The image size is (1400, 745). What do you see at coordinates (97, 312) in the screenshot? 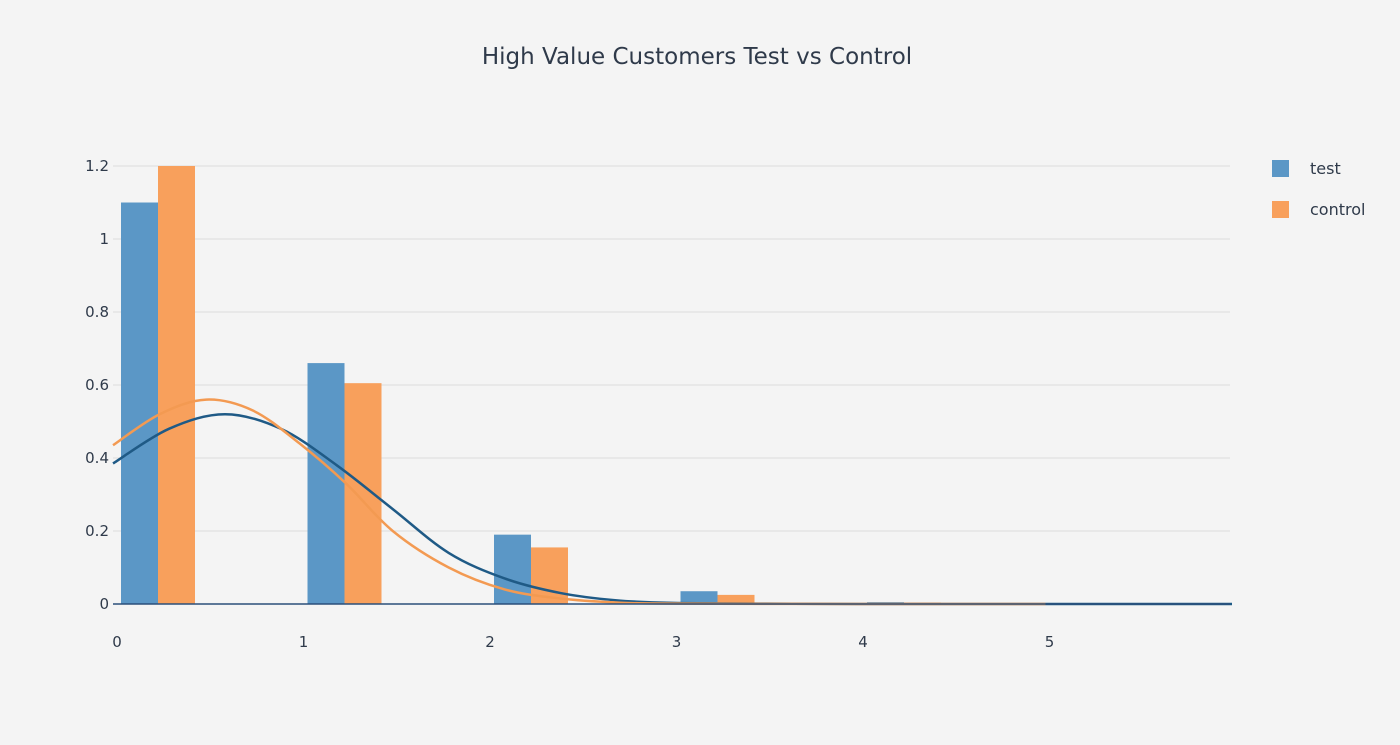
I see `y-tick-label: 0.8` at bounding box center [97, 312].